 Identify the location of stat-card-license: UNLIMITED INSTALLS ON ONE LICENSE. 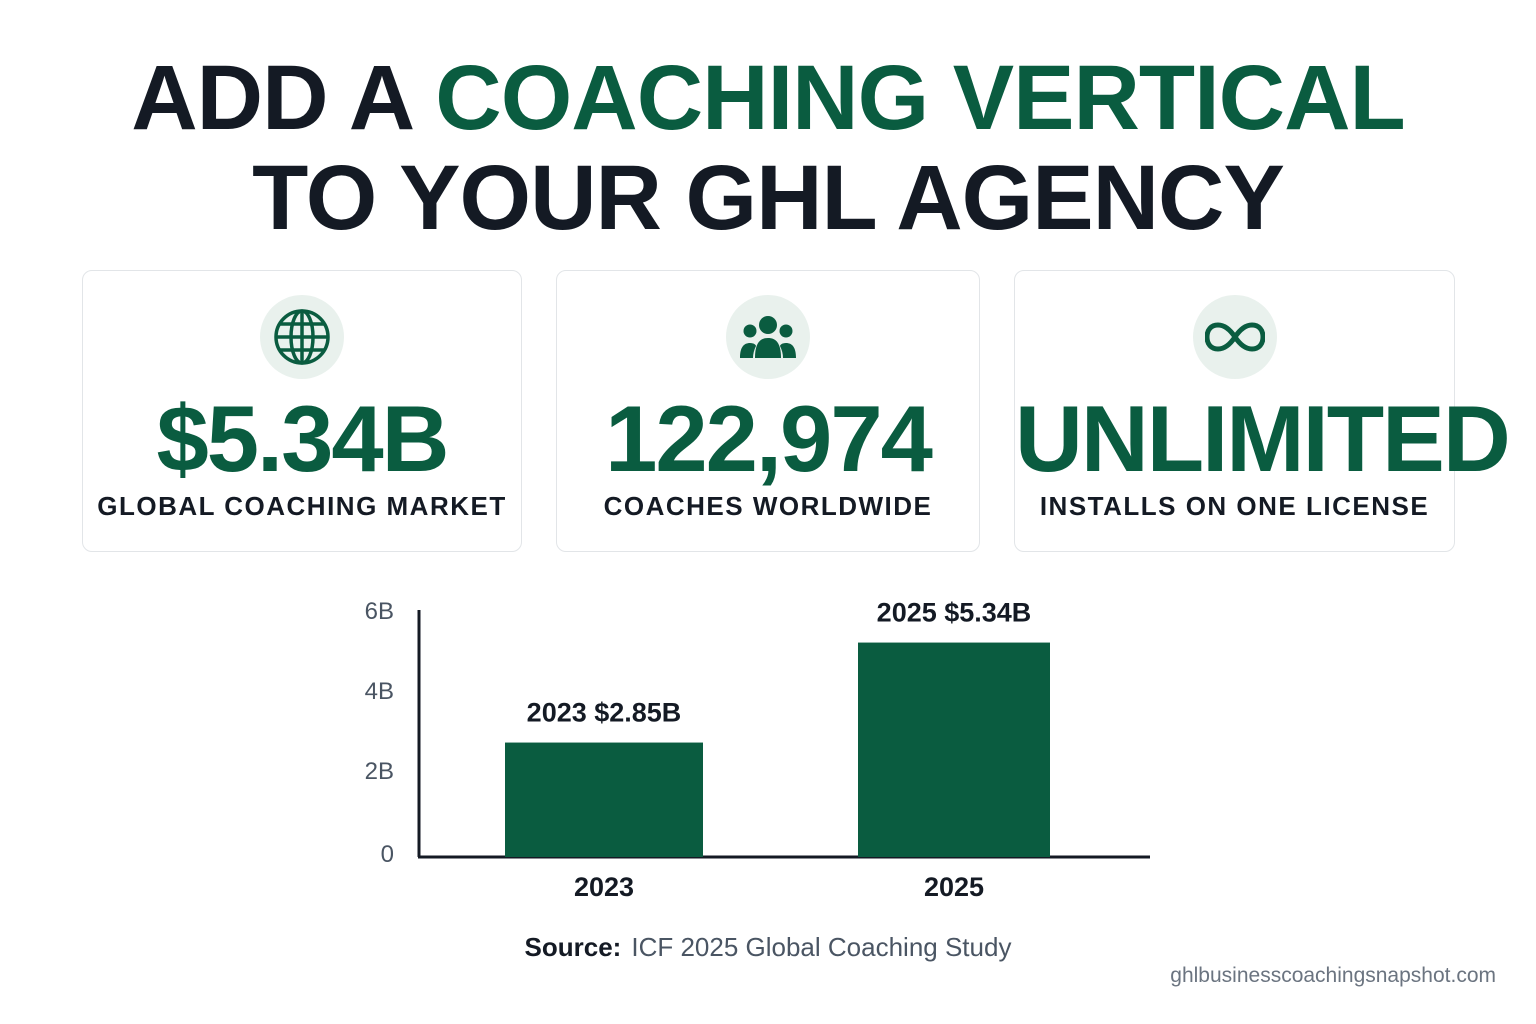
(1262, 411).